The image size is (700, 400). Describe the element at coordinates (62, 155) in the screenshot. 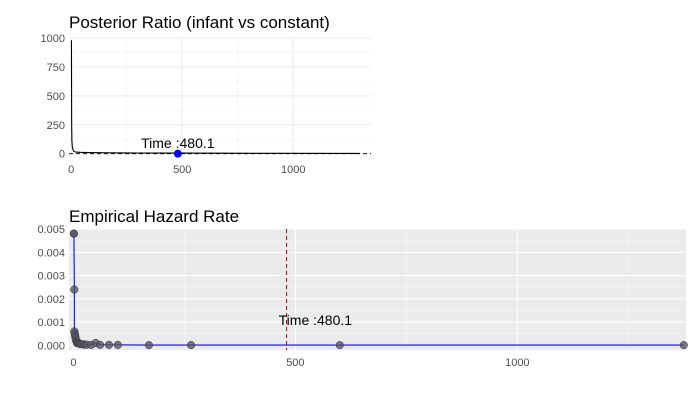

I see `y-tick-label: 0` at that location.